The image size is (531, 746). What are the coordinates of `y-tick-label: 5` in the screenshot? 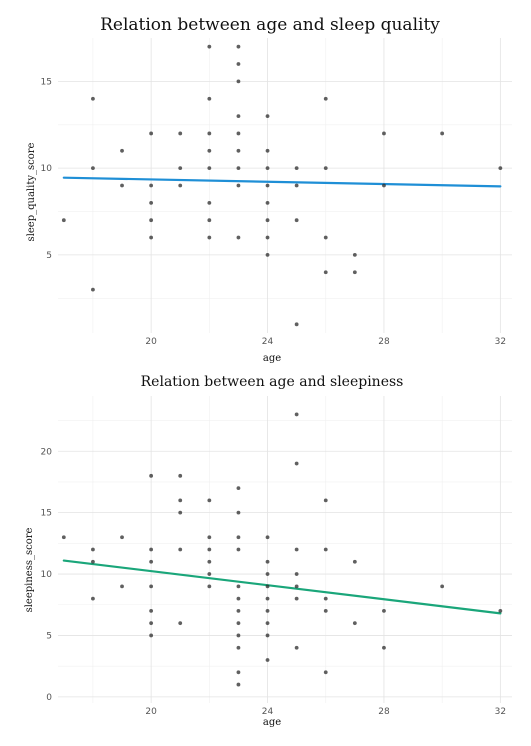 It's located at (49, 256).